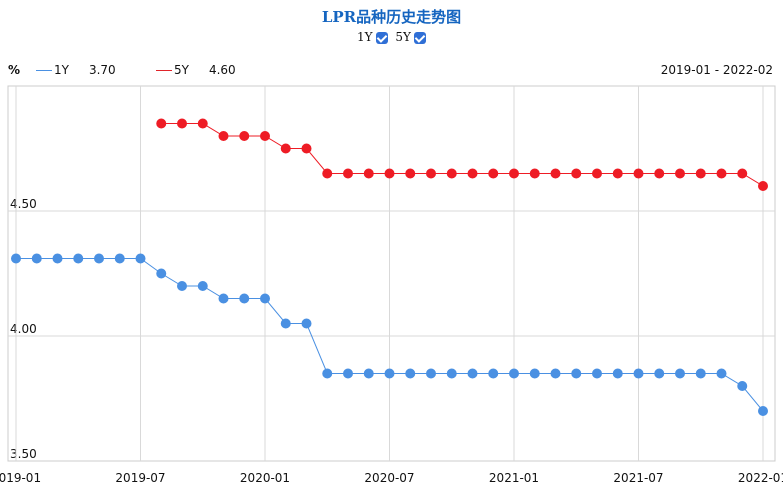  Describe the element at coordinates (222, 70) in the screenshot. I see `legend-value-5y: 4.60` at that location.